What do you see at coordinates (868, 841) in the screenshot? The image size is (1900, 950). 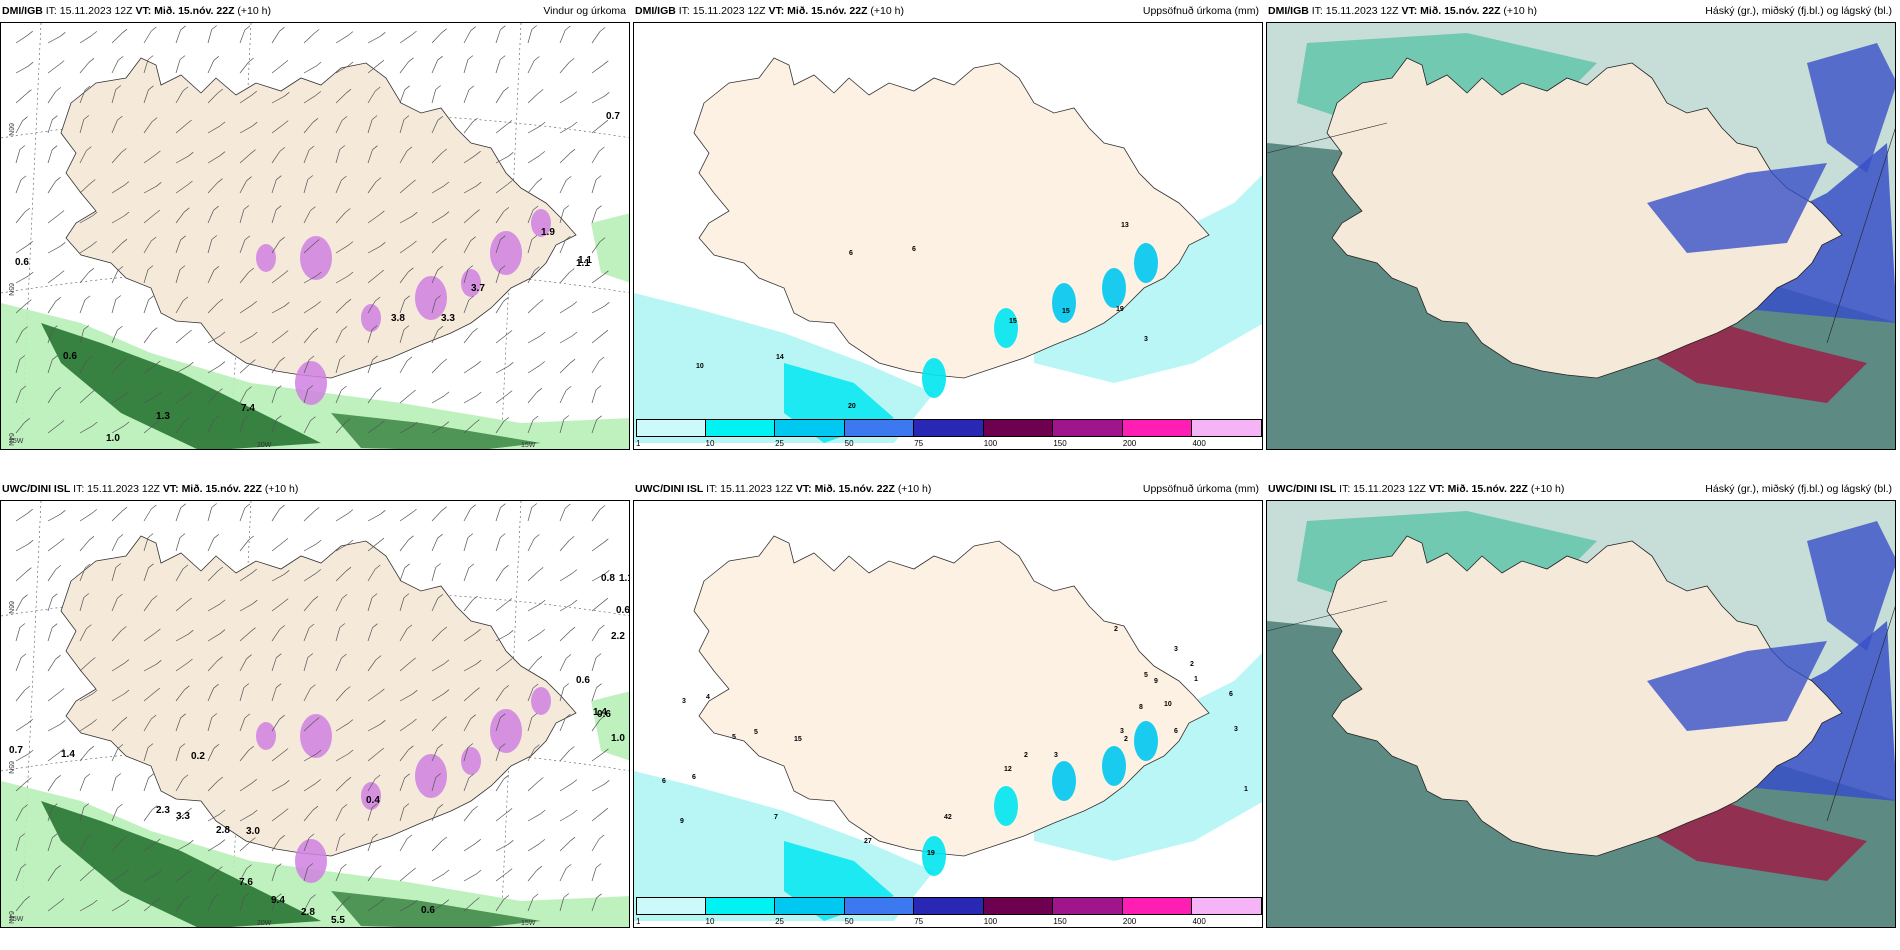 I see `precip-value-label: 27` at bounding box center [868, 841].